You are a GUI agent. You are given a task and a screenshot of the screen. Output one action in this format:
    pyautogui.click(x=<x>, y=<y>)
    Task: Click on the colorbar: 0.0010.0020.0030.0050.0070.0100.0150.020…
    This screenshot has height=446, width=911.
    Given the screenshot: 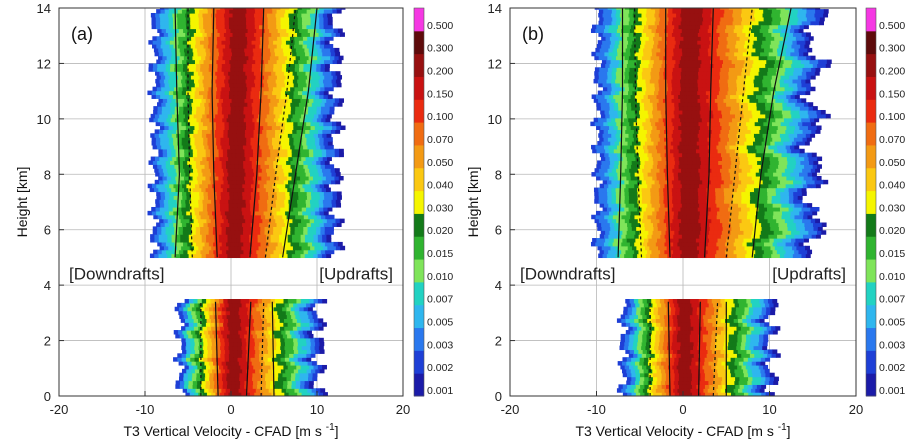 What is the action you would take?
    pyautogui.click(x=433, y=202)
    